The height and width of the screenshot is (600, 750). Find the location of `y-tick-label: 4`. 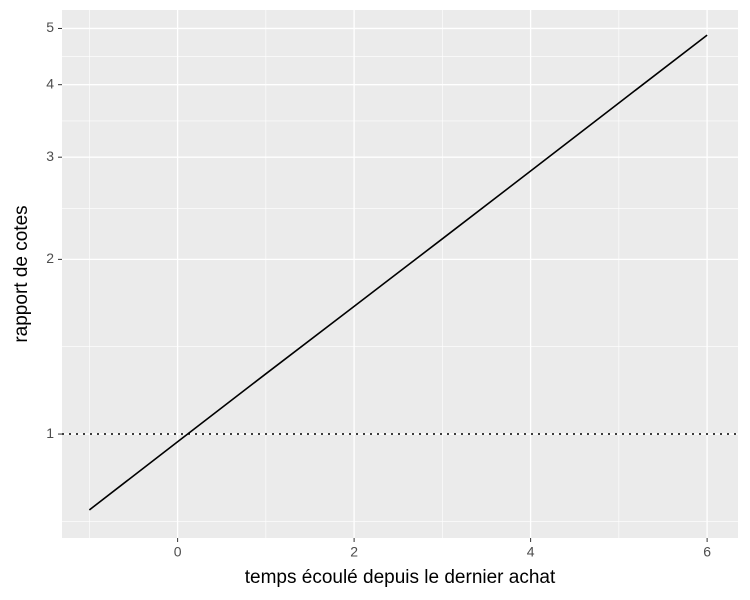

y-tick-label: 4 is located at coordinates (50, 83).